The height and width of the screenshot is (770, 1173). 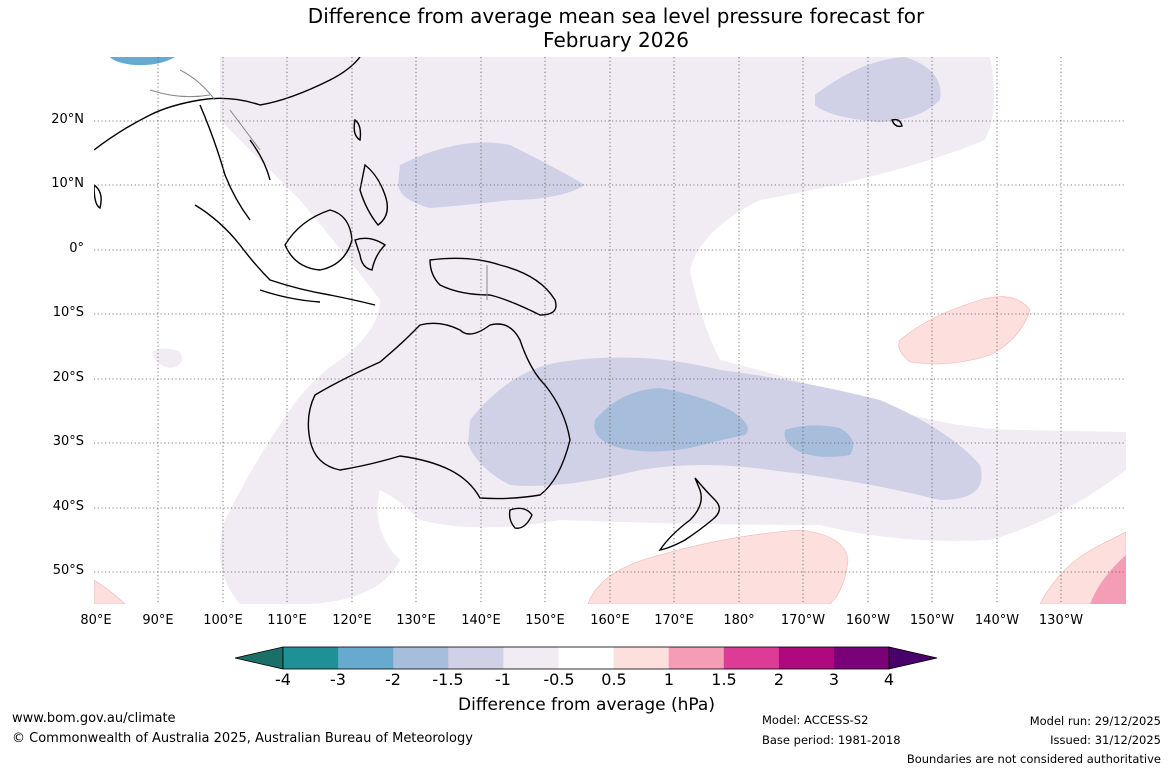 What do you see at coordinates (932, 620) in the screenshot?
I see `lon-label-150w: 150°W` at bounding box center [932, 620].